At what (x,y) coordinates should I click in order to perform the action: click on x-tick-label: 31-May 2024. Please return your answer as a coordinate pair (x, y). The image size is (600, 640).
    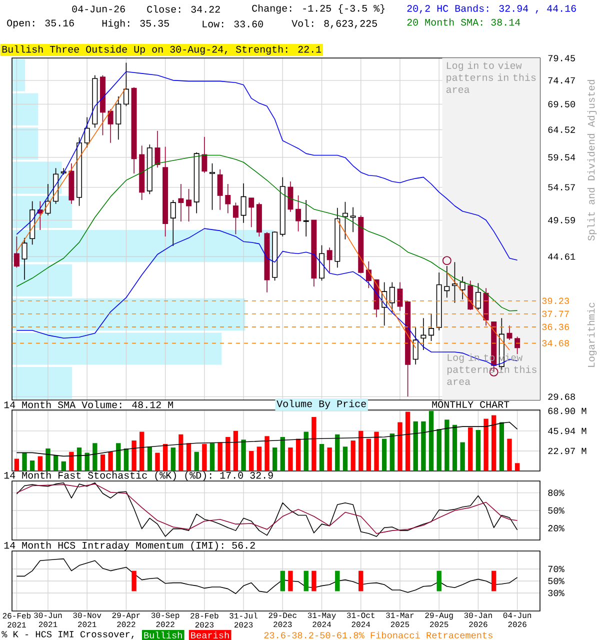
    Looking at the image, I should click on (322, 620).